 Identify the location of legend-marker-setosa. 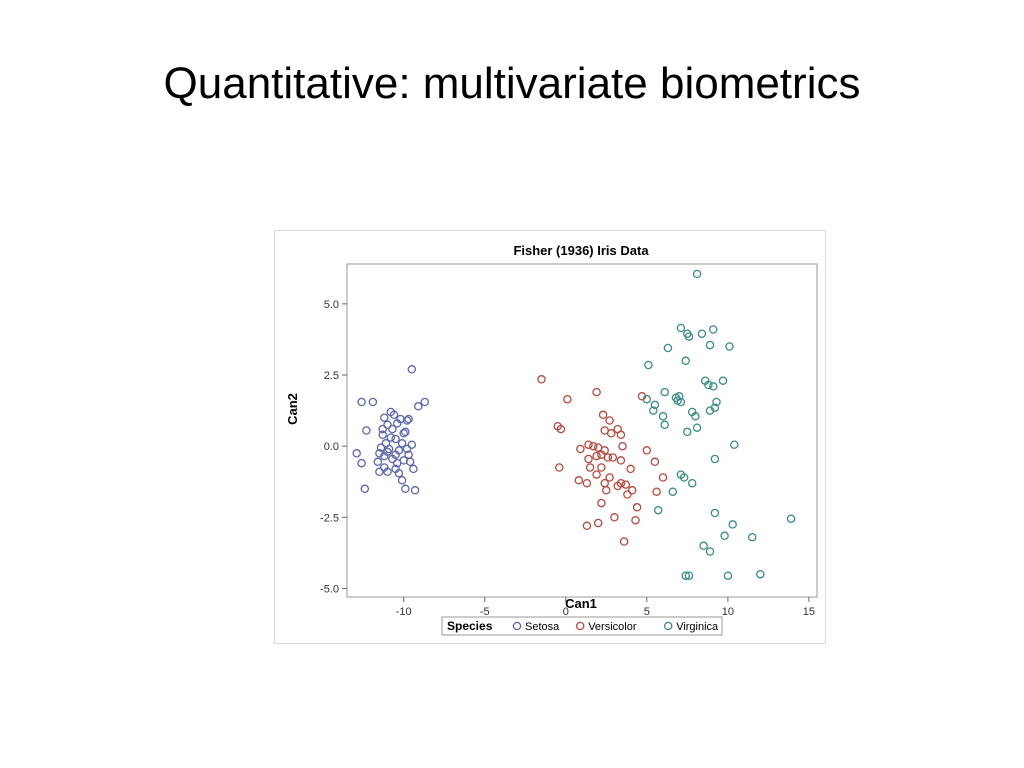
(517, 626).